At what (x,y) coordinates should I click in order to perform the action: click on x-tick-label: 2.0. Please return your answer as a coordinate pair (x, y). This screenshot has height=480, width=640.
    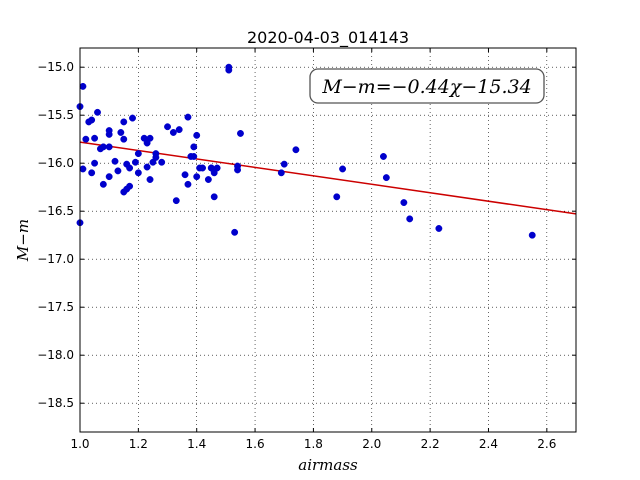
    Looking at the image, I should click on (371, 444).